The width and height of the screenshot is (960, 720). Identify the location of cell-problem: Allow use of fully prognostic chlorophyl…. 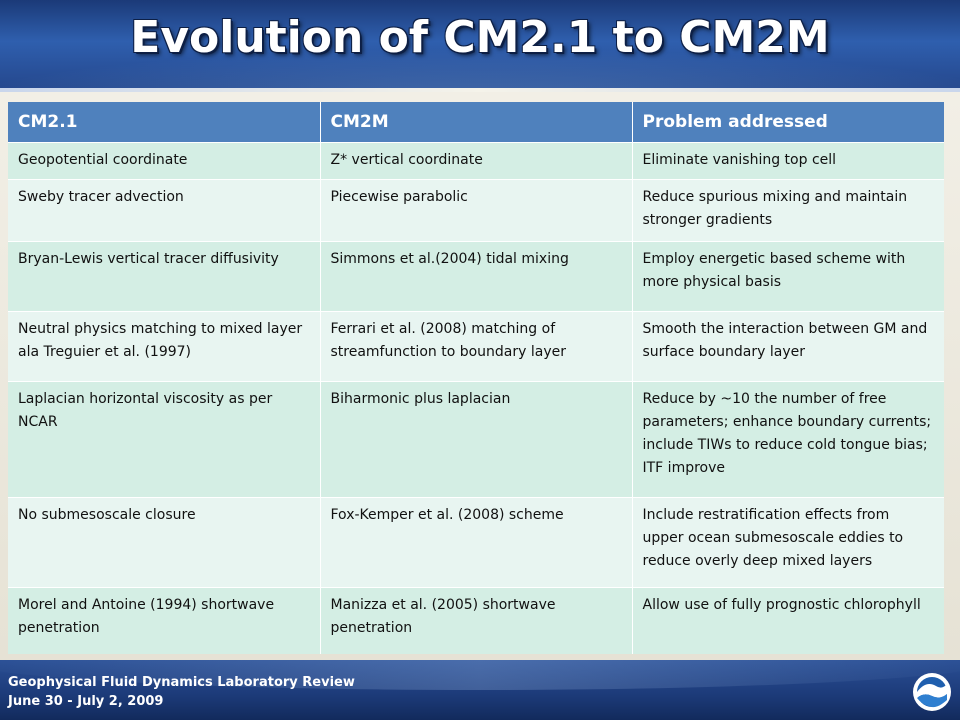
(788, 620).